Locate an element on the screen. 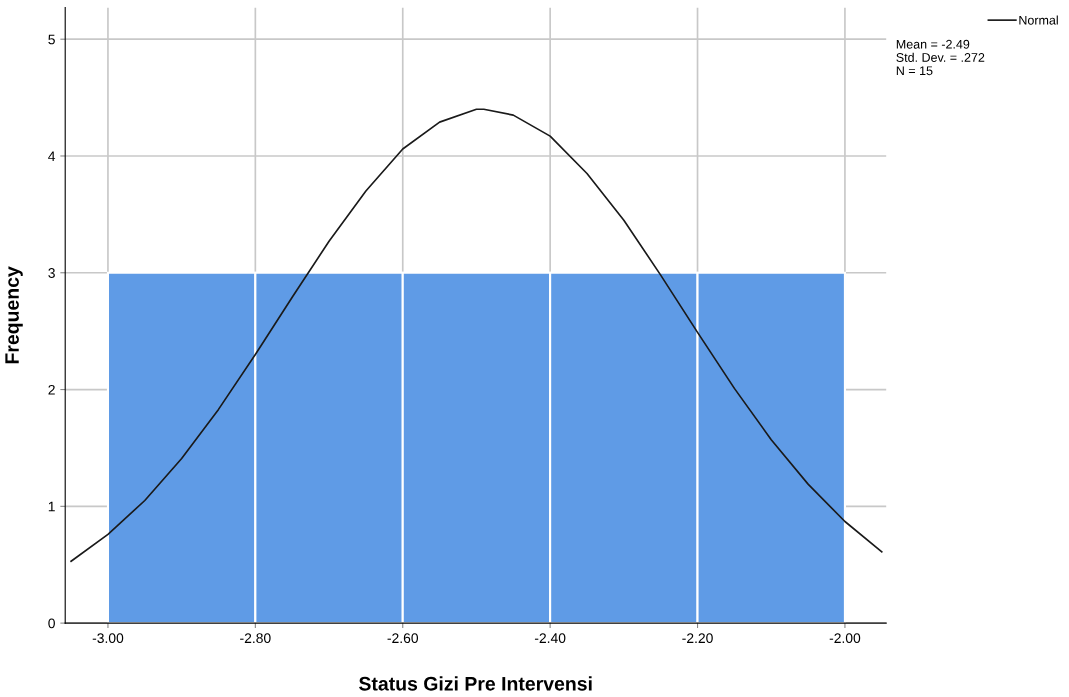 The width and height of the screenshot is (1069, 697). x-tick-label: -3.00 is located at coordinates (108, 638).